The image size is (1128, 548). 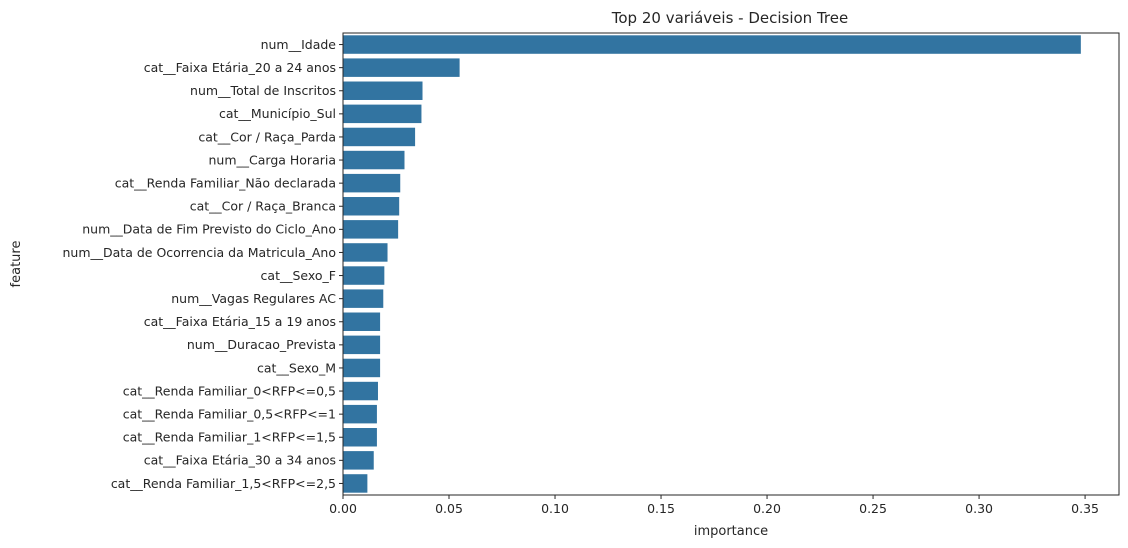 I want to click on y-tick-label: cat__Renda Familiar_1<RFP<=1,5, so click(x=229, y=437).